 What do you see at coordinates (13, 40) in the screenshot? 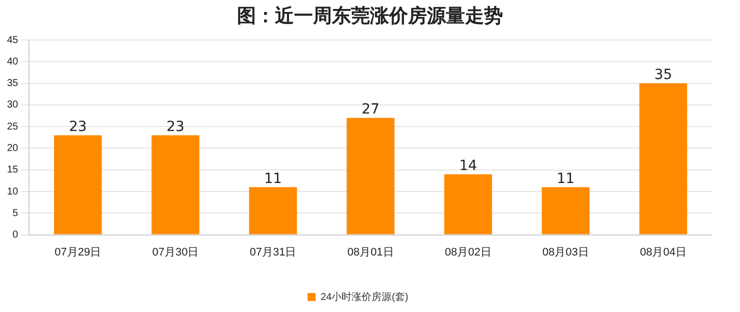
I see `y-tick-label: 45` at bounding box center [13, 40].